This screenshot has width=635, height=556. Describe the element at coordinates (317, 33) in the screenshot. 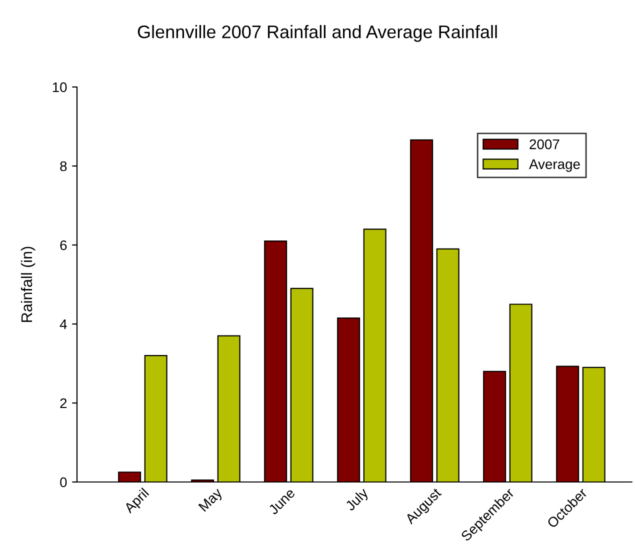

I see `chart-title: Glennville 2007 Rainfall and Average Rainfall` at that location.